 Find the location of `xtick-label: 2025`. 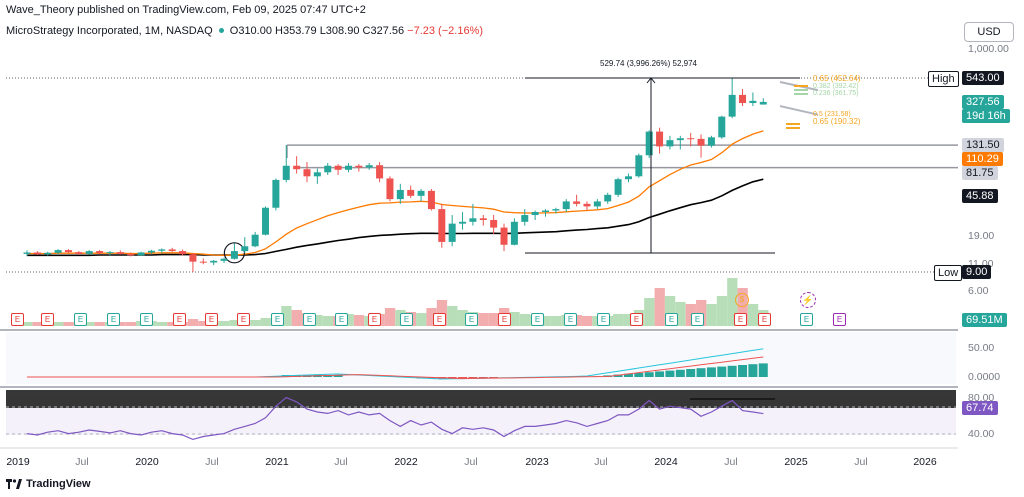

xtick-label: 2025 is located at coordinates (796, 462).